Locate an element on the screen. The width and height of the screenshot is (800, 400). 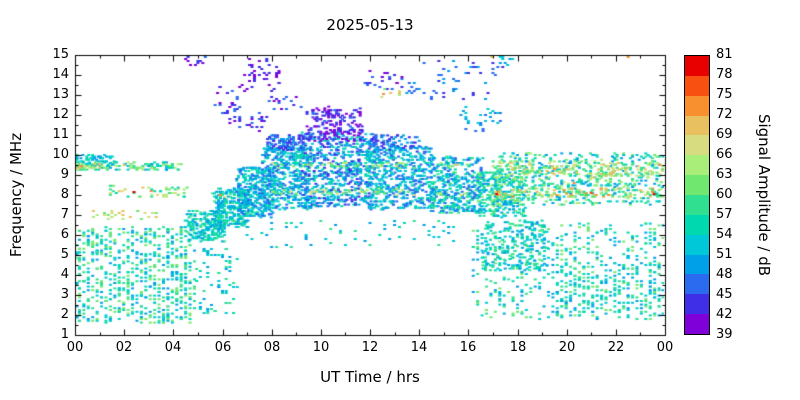
y-tick-label: 3 is located at coordinates (64, 294).